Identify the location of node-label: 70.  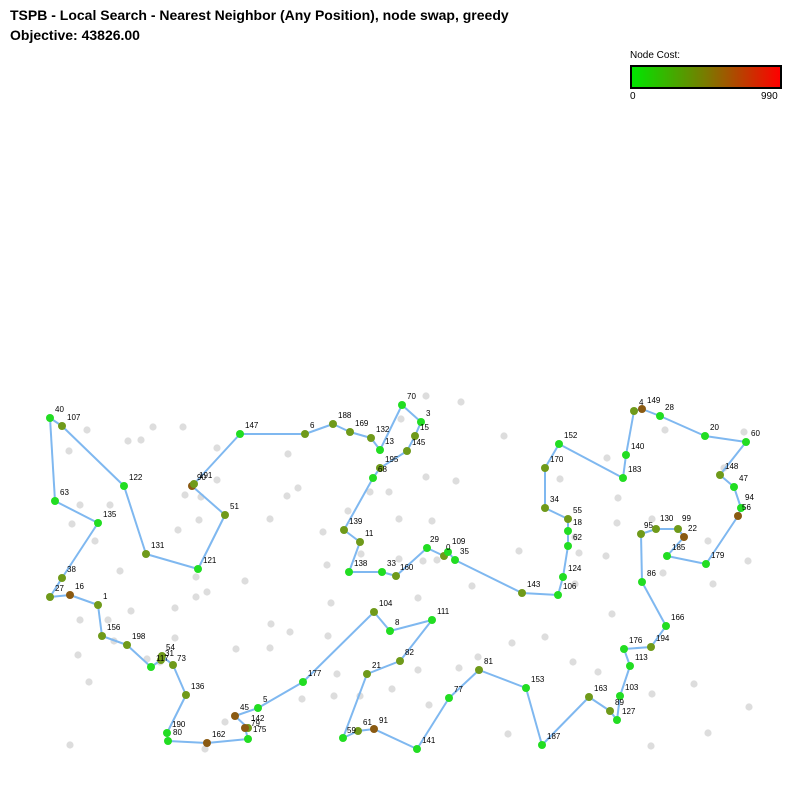
(411, 396).